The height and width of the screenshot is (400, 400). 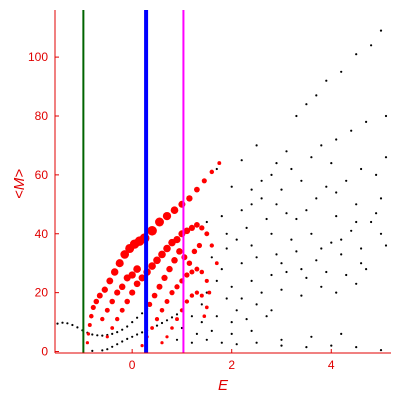 What do you see at coordinates (38, 57) in the screenshot?
I see `y-tick-label: 100` at bounding box center [38, 57].